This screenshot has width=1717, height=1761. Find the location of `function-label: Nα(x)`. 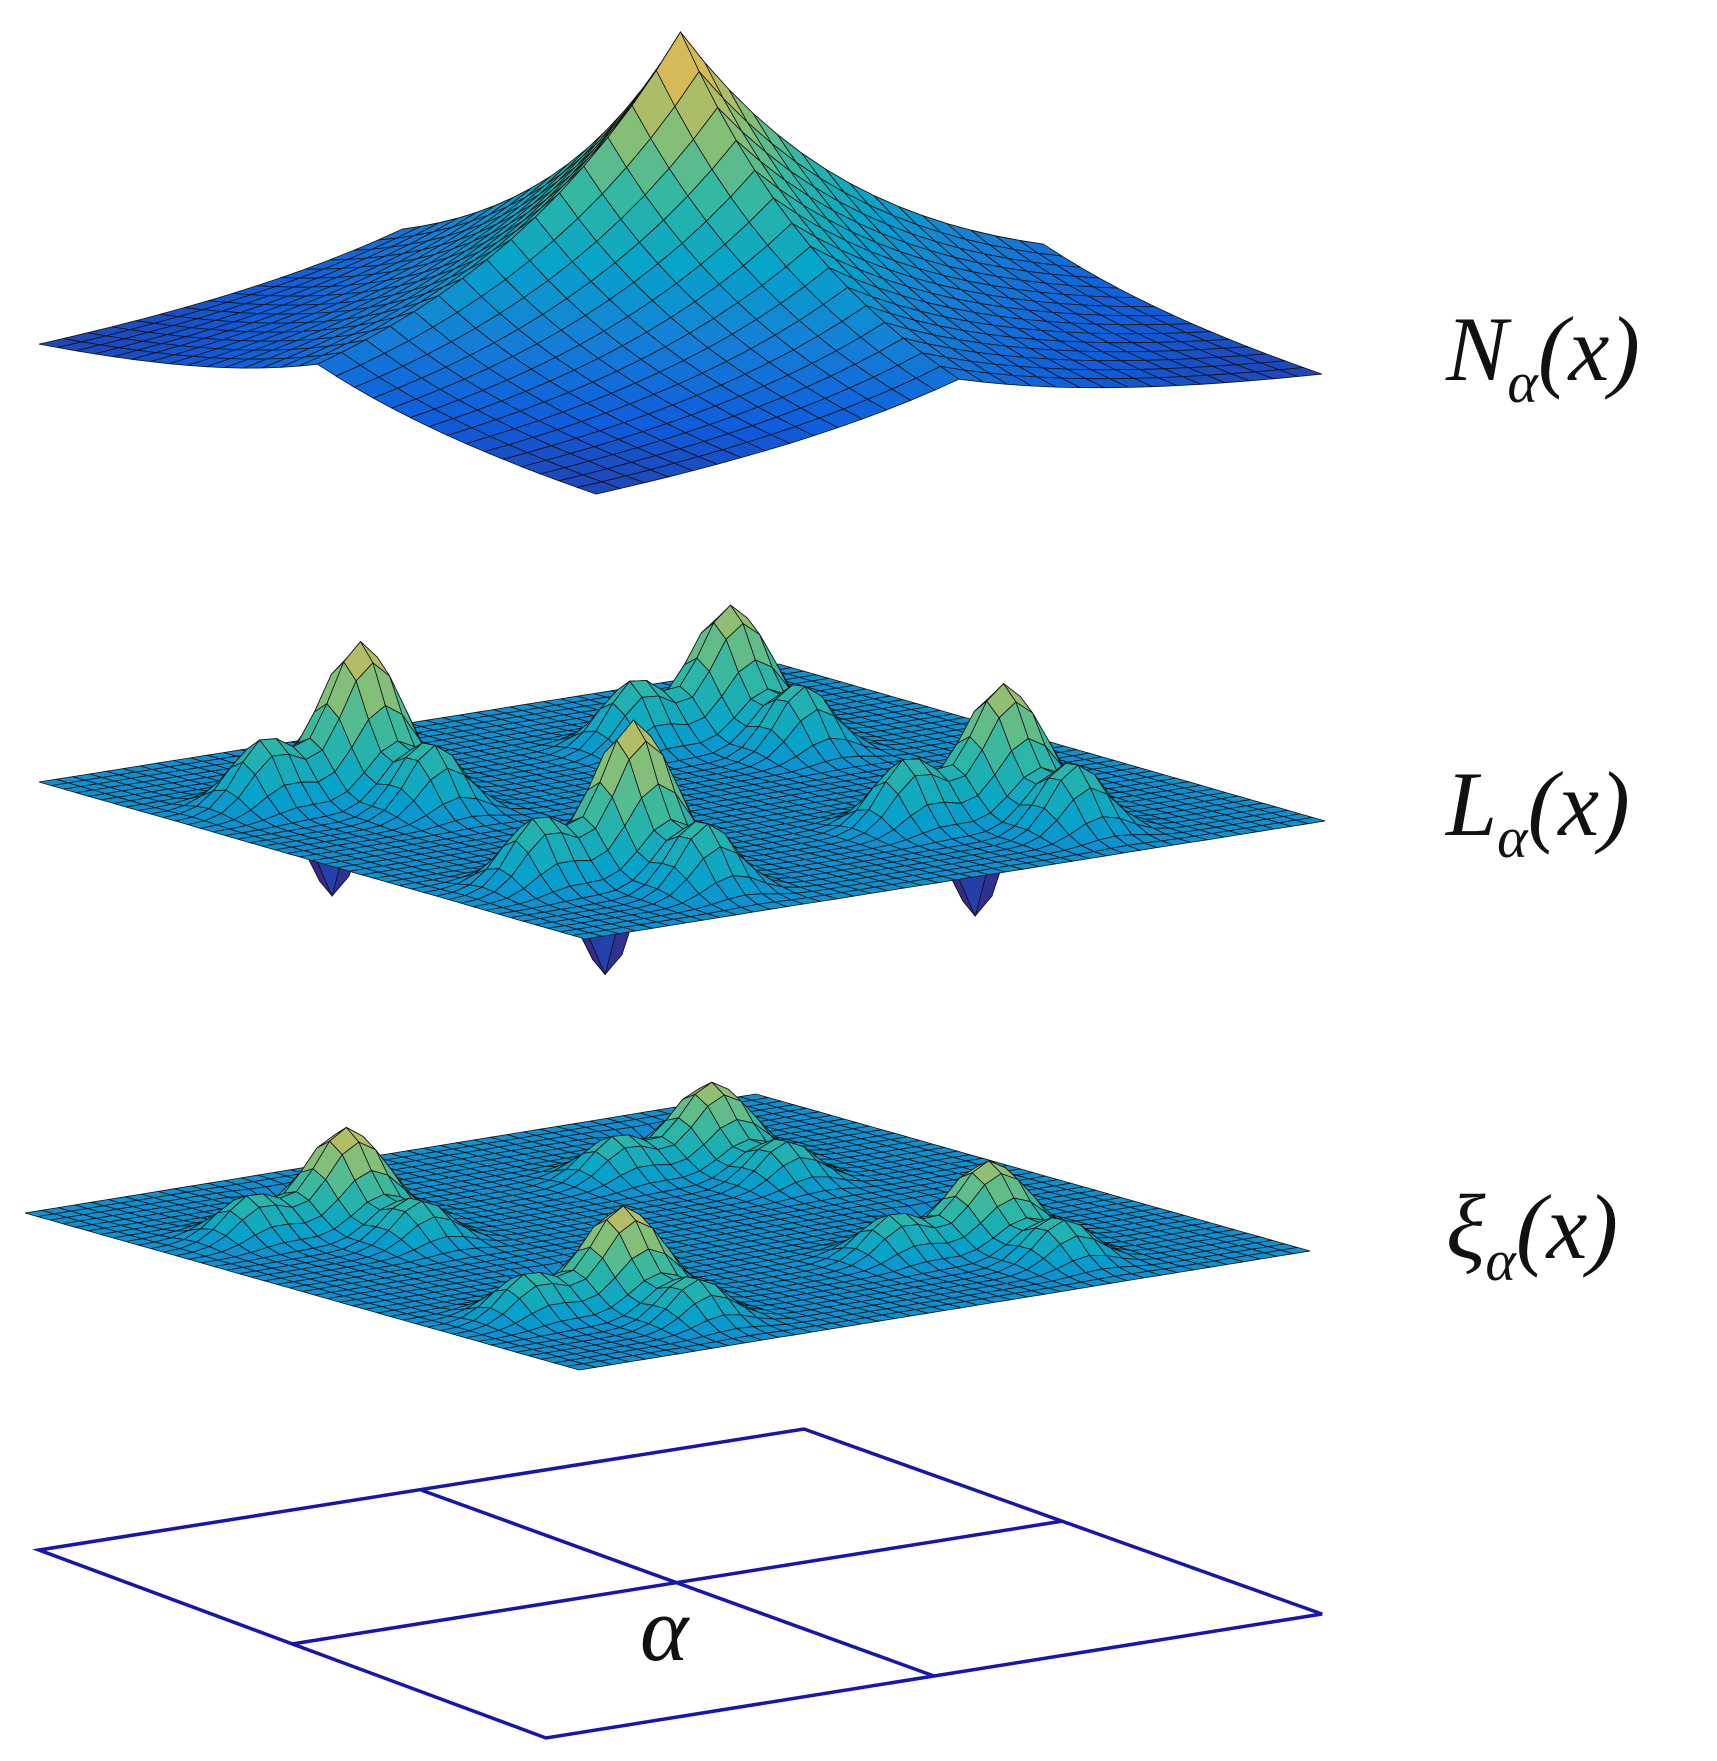

function-label: Nα(x) is located at coordinates (1542, 356).